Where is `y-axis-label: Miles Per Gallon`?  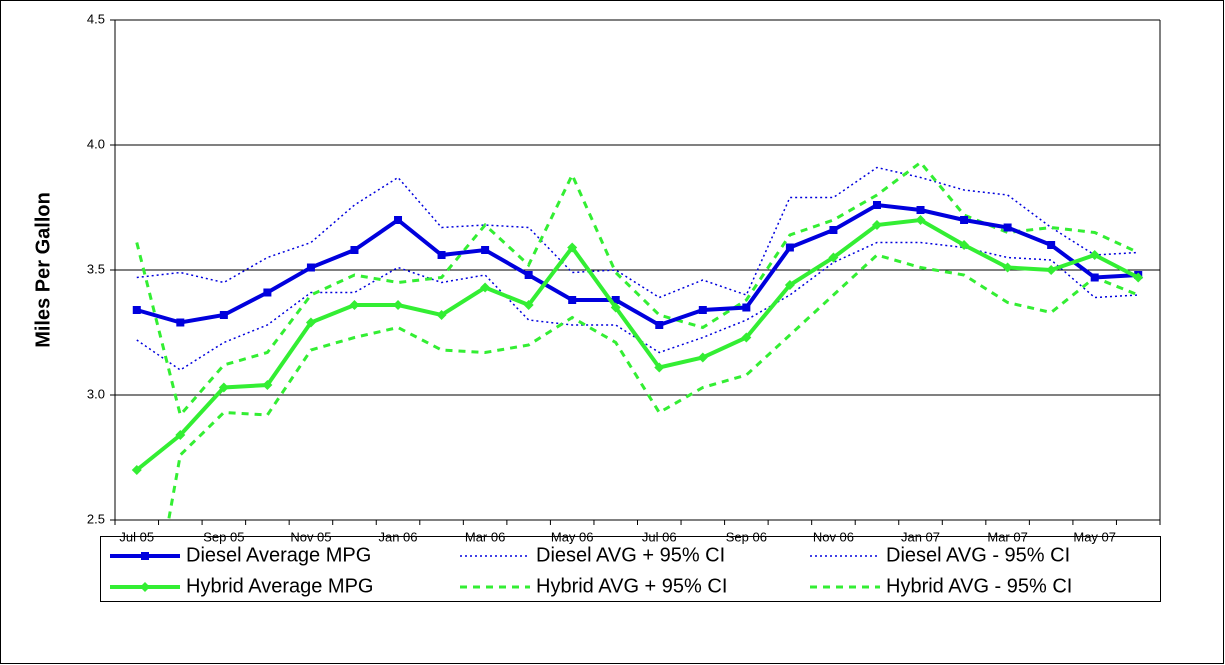 y-axis-label: Miles Per Gallon is located at coordinates (43, 270).